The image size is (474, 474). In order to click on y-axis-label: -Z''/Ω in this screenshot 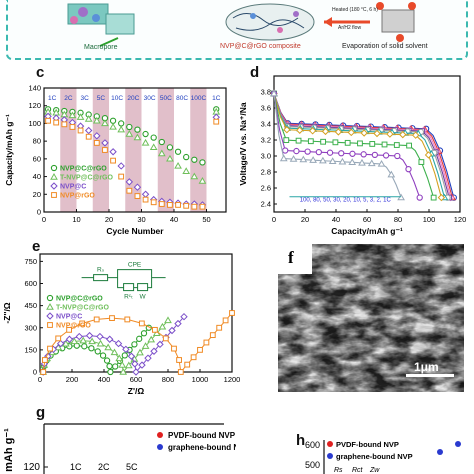, I will do `click(7, 312)`.